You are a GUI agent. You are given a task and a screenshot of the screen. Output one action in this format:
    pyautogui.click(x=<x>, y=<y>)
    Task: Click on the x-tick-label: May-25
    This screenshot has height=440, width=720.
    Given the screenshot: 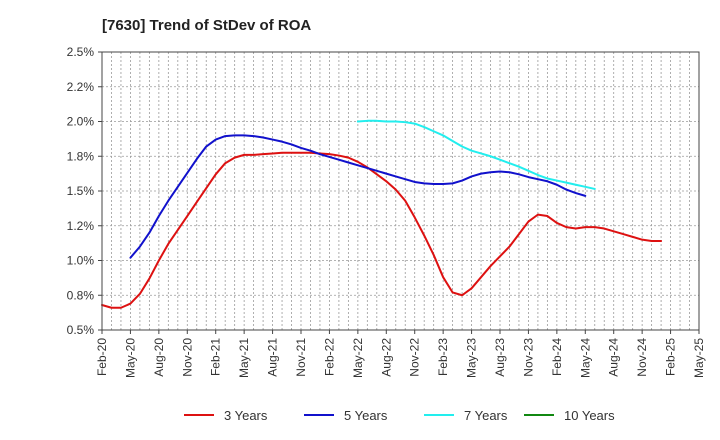 What is the action you would take?
    pyautogui.click(x=699, y=358)
    